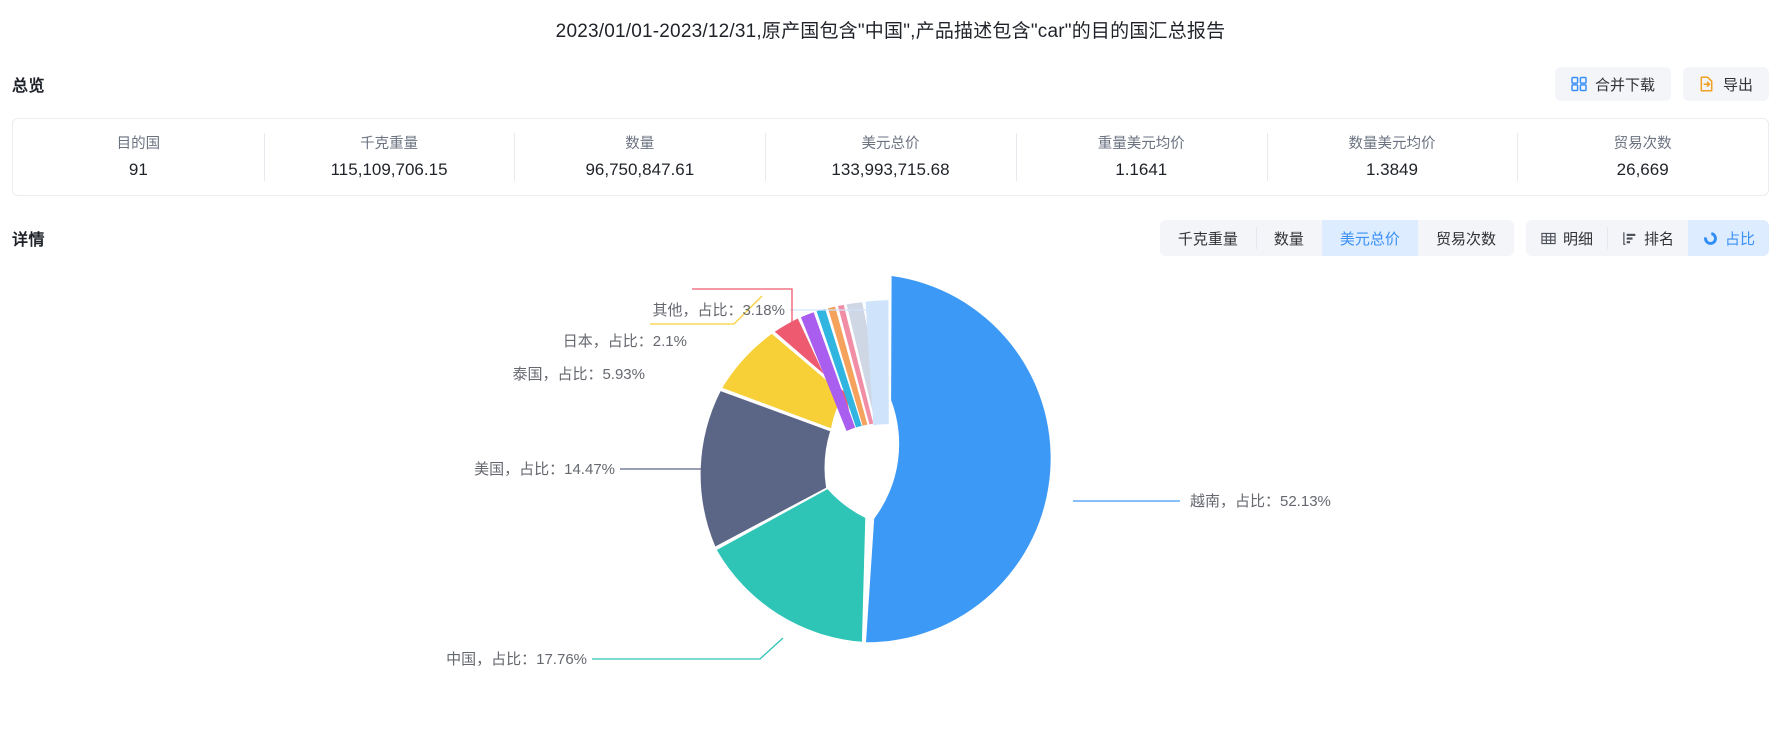  What do you see at coordinates (1288, 238) in the screenshot?
I see `metric-tab-quantity: 数量` at bounding box center [1288, 238].